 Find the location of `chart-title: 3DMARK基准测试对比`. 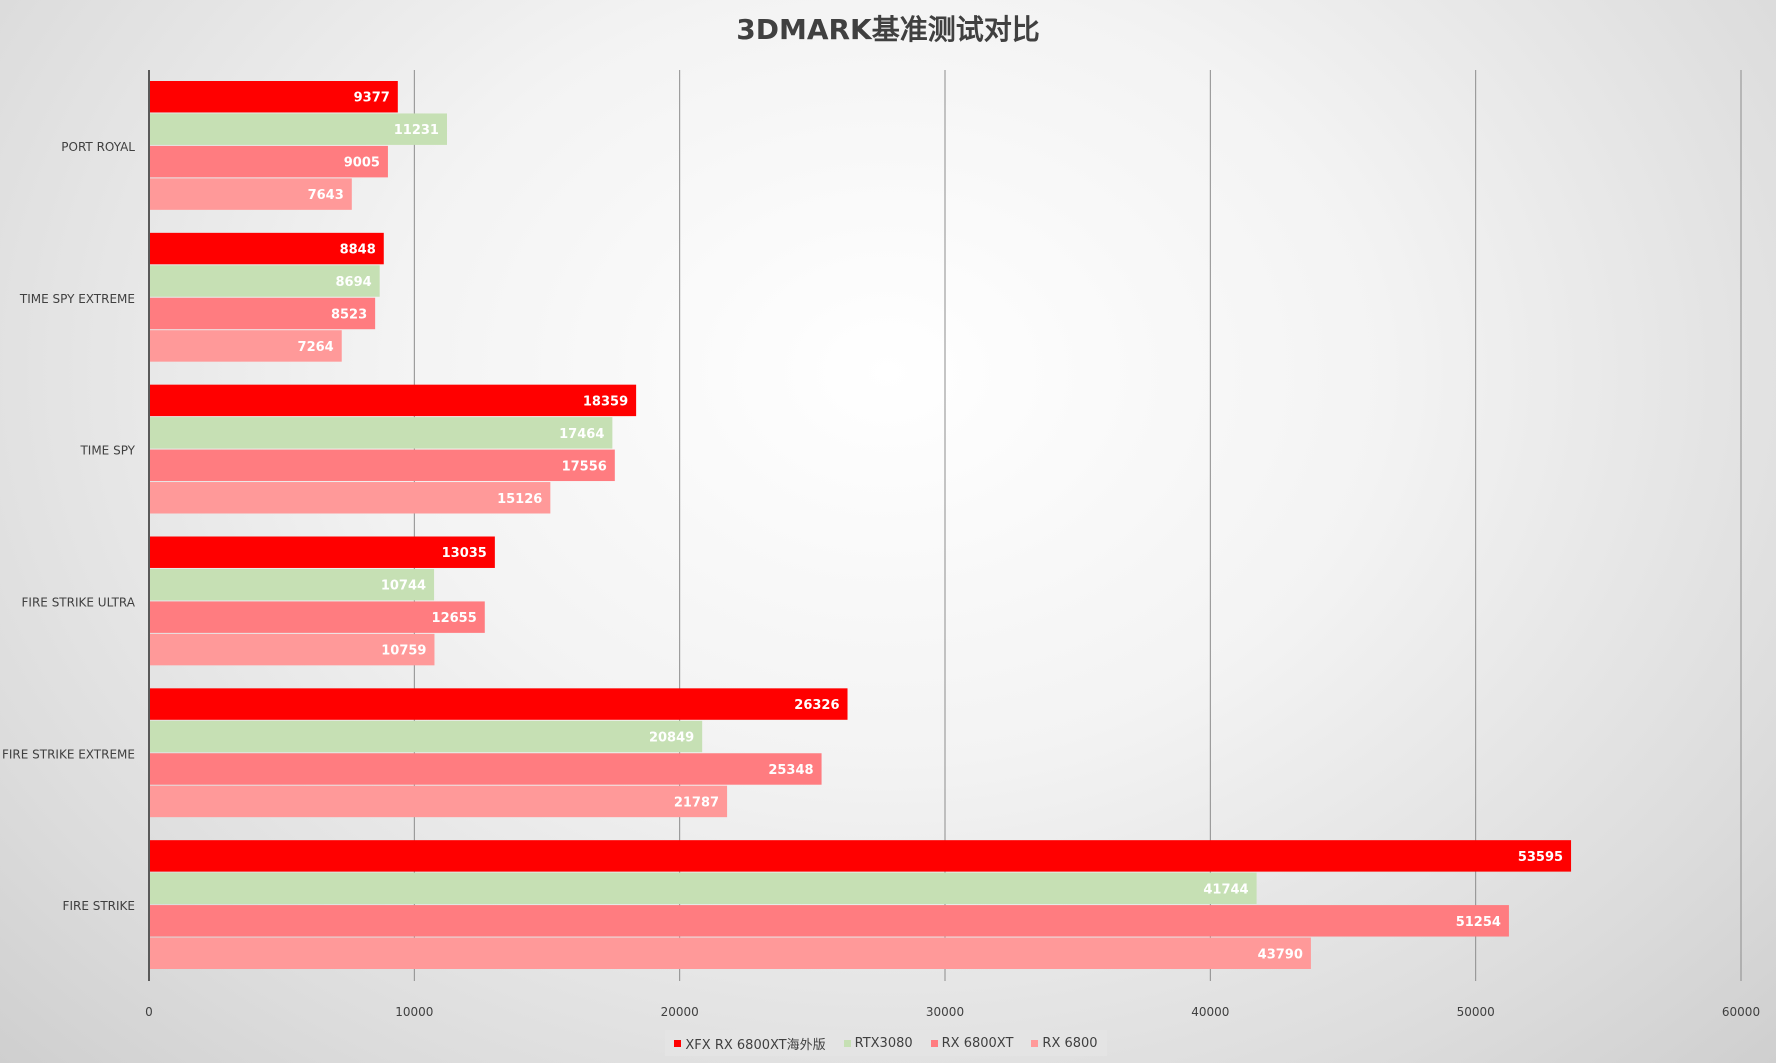

chart-title: 3DMARK基准测试对比 is located at coordinates (888, 29).